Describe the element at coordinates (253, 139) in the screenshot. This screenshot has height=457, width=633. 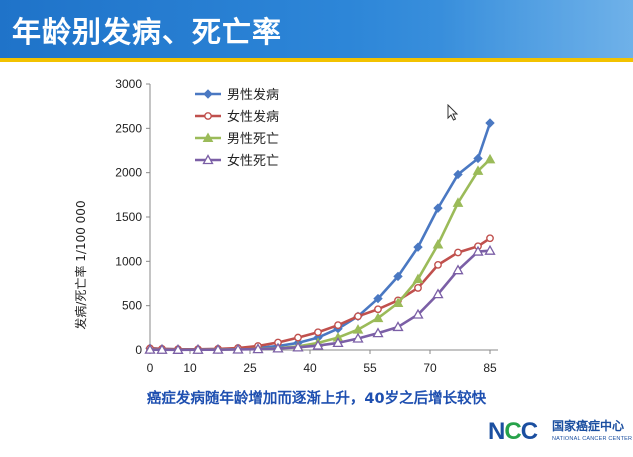
I see `legend-label: 男性死亡` at that location.